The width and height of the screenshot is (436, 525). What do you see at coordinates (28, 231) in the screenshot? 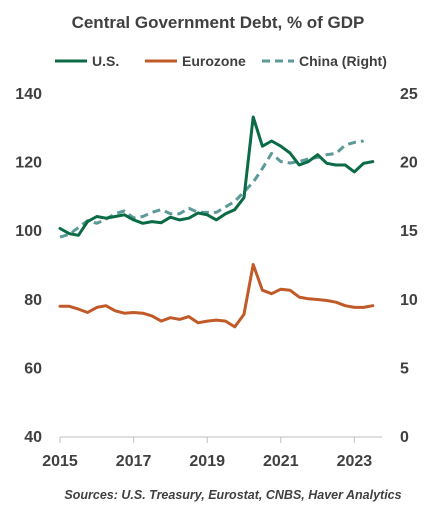
I see `left-tick-label: 100` at bounding box center [28, 231].